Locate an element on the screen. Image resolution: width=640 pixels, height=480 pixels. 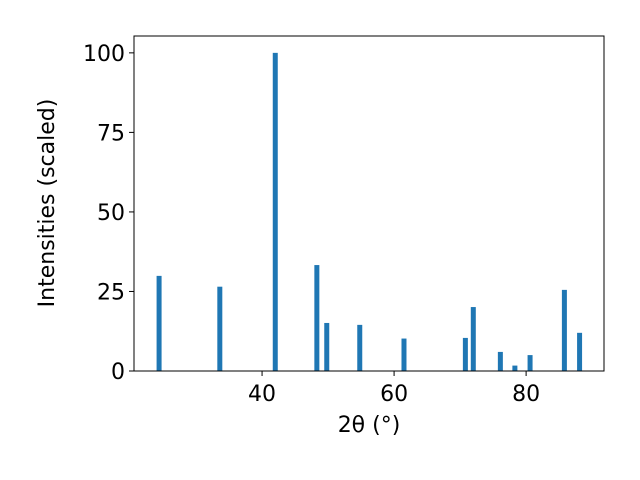
x-tick-label: 60 is located at coordinates (394, 394).